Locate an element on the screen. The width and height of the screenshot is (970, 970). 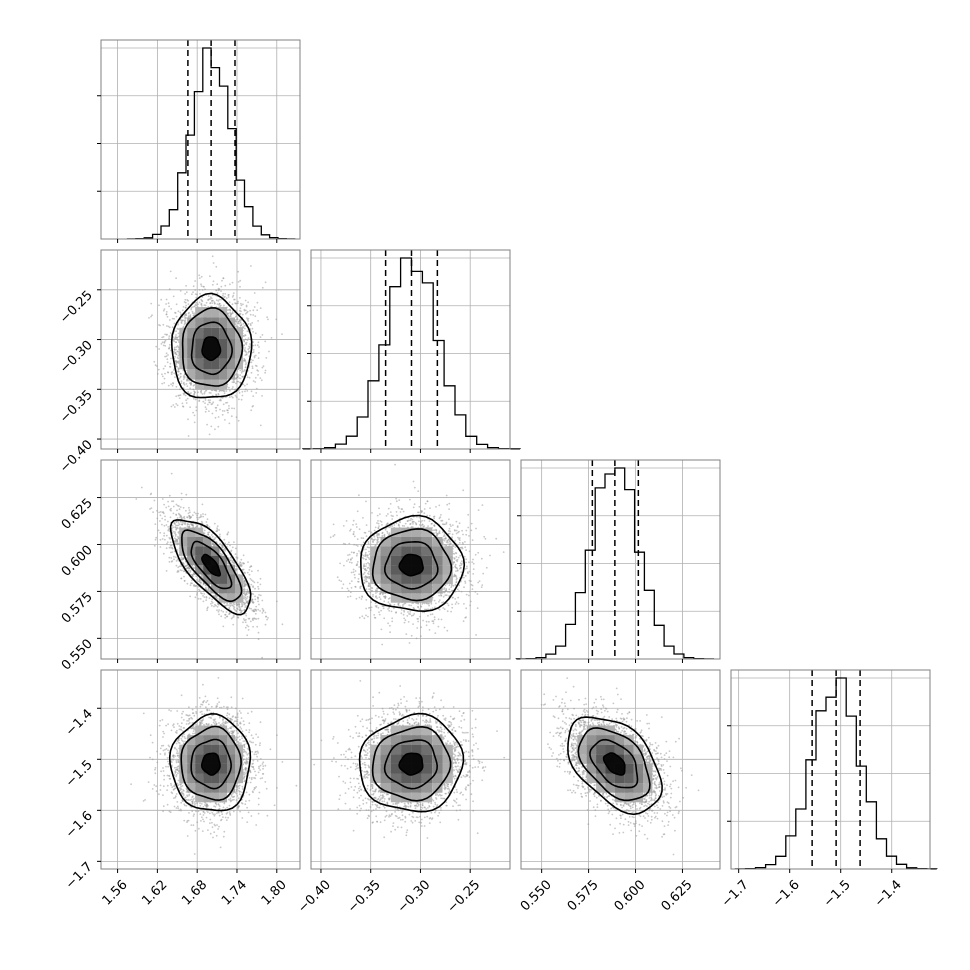
density-cell is located at coordinates (215, 384).